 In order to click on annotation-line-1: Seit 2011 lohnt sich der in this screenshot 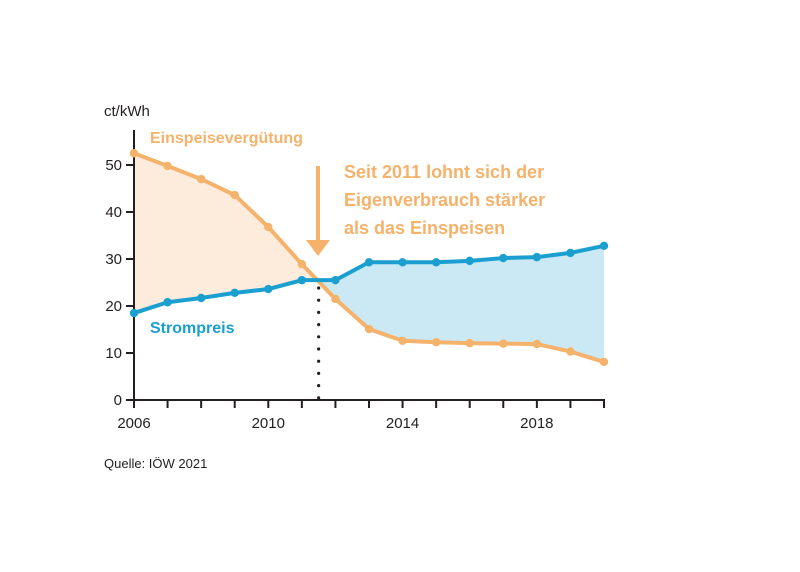, I will do `click(444, 172)`.